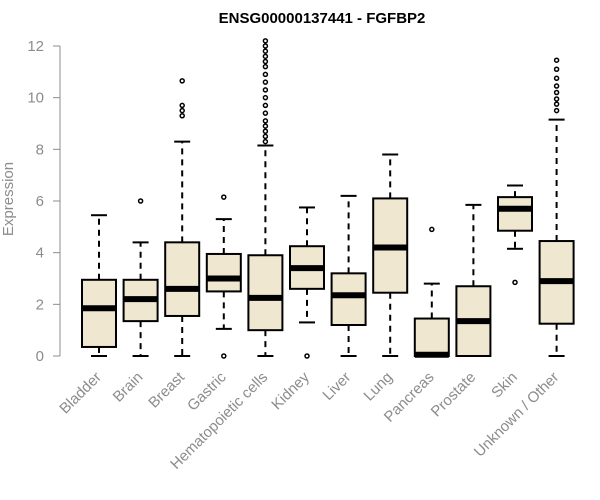 Image resolution: width=600 pixels, height=500 pixels. What do you see at coordinates (40, 356) in the screenshot?
I see `y-tick-label: 0` at bounding box center [40, 356].